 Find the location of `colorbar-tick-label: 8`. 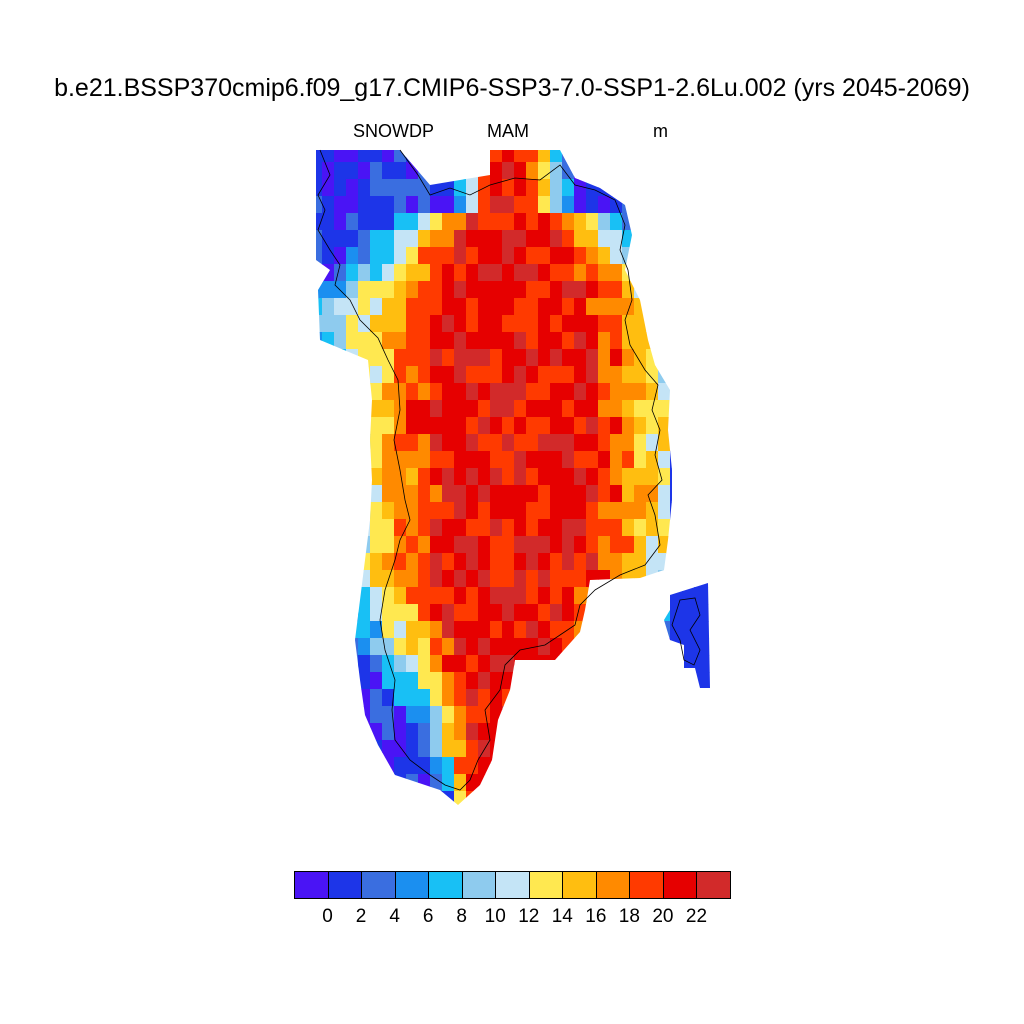

colorbar-tick-label: 8 is located at coordinates (461, 916).